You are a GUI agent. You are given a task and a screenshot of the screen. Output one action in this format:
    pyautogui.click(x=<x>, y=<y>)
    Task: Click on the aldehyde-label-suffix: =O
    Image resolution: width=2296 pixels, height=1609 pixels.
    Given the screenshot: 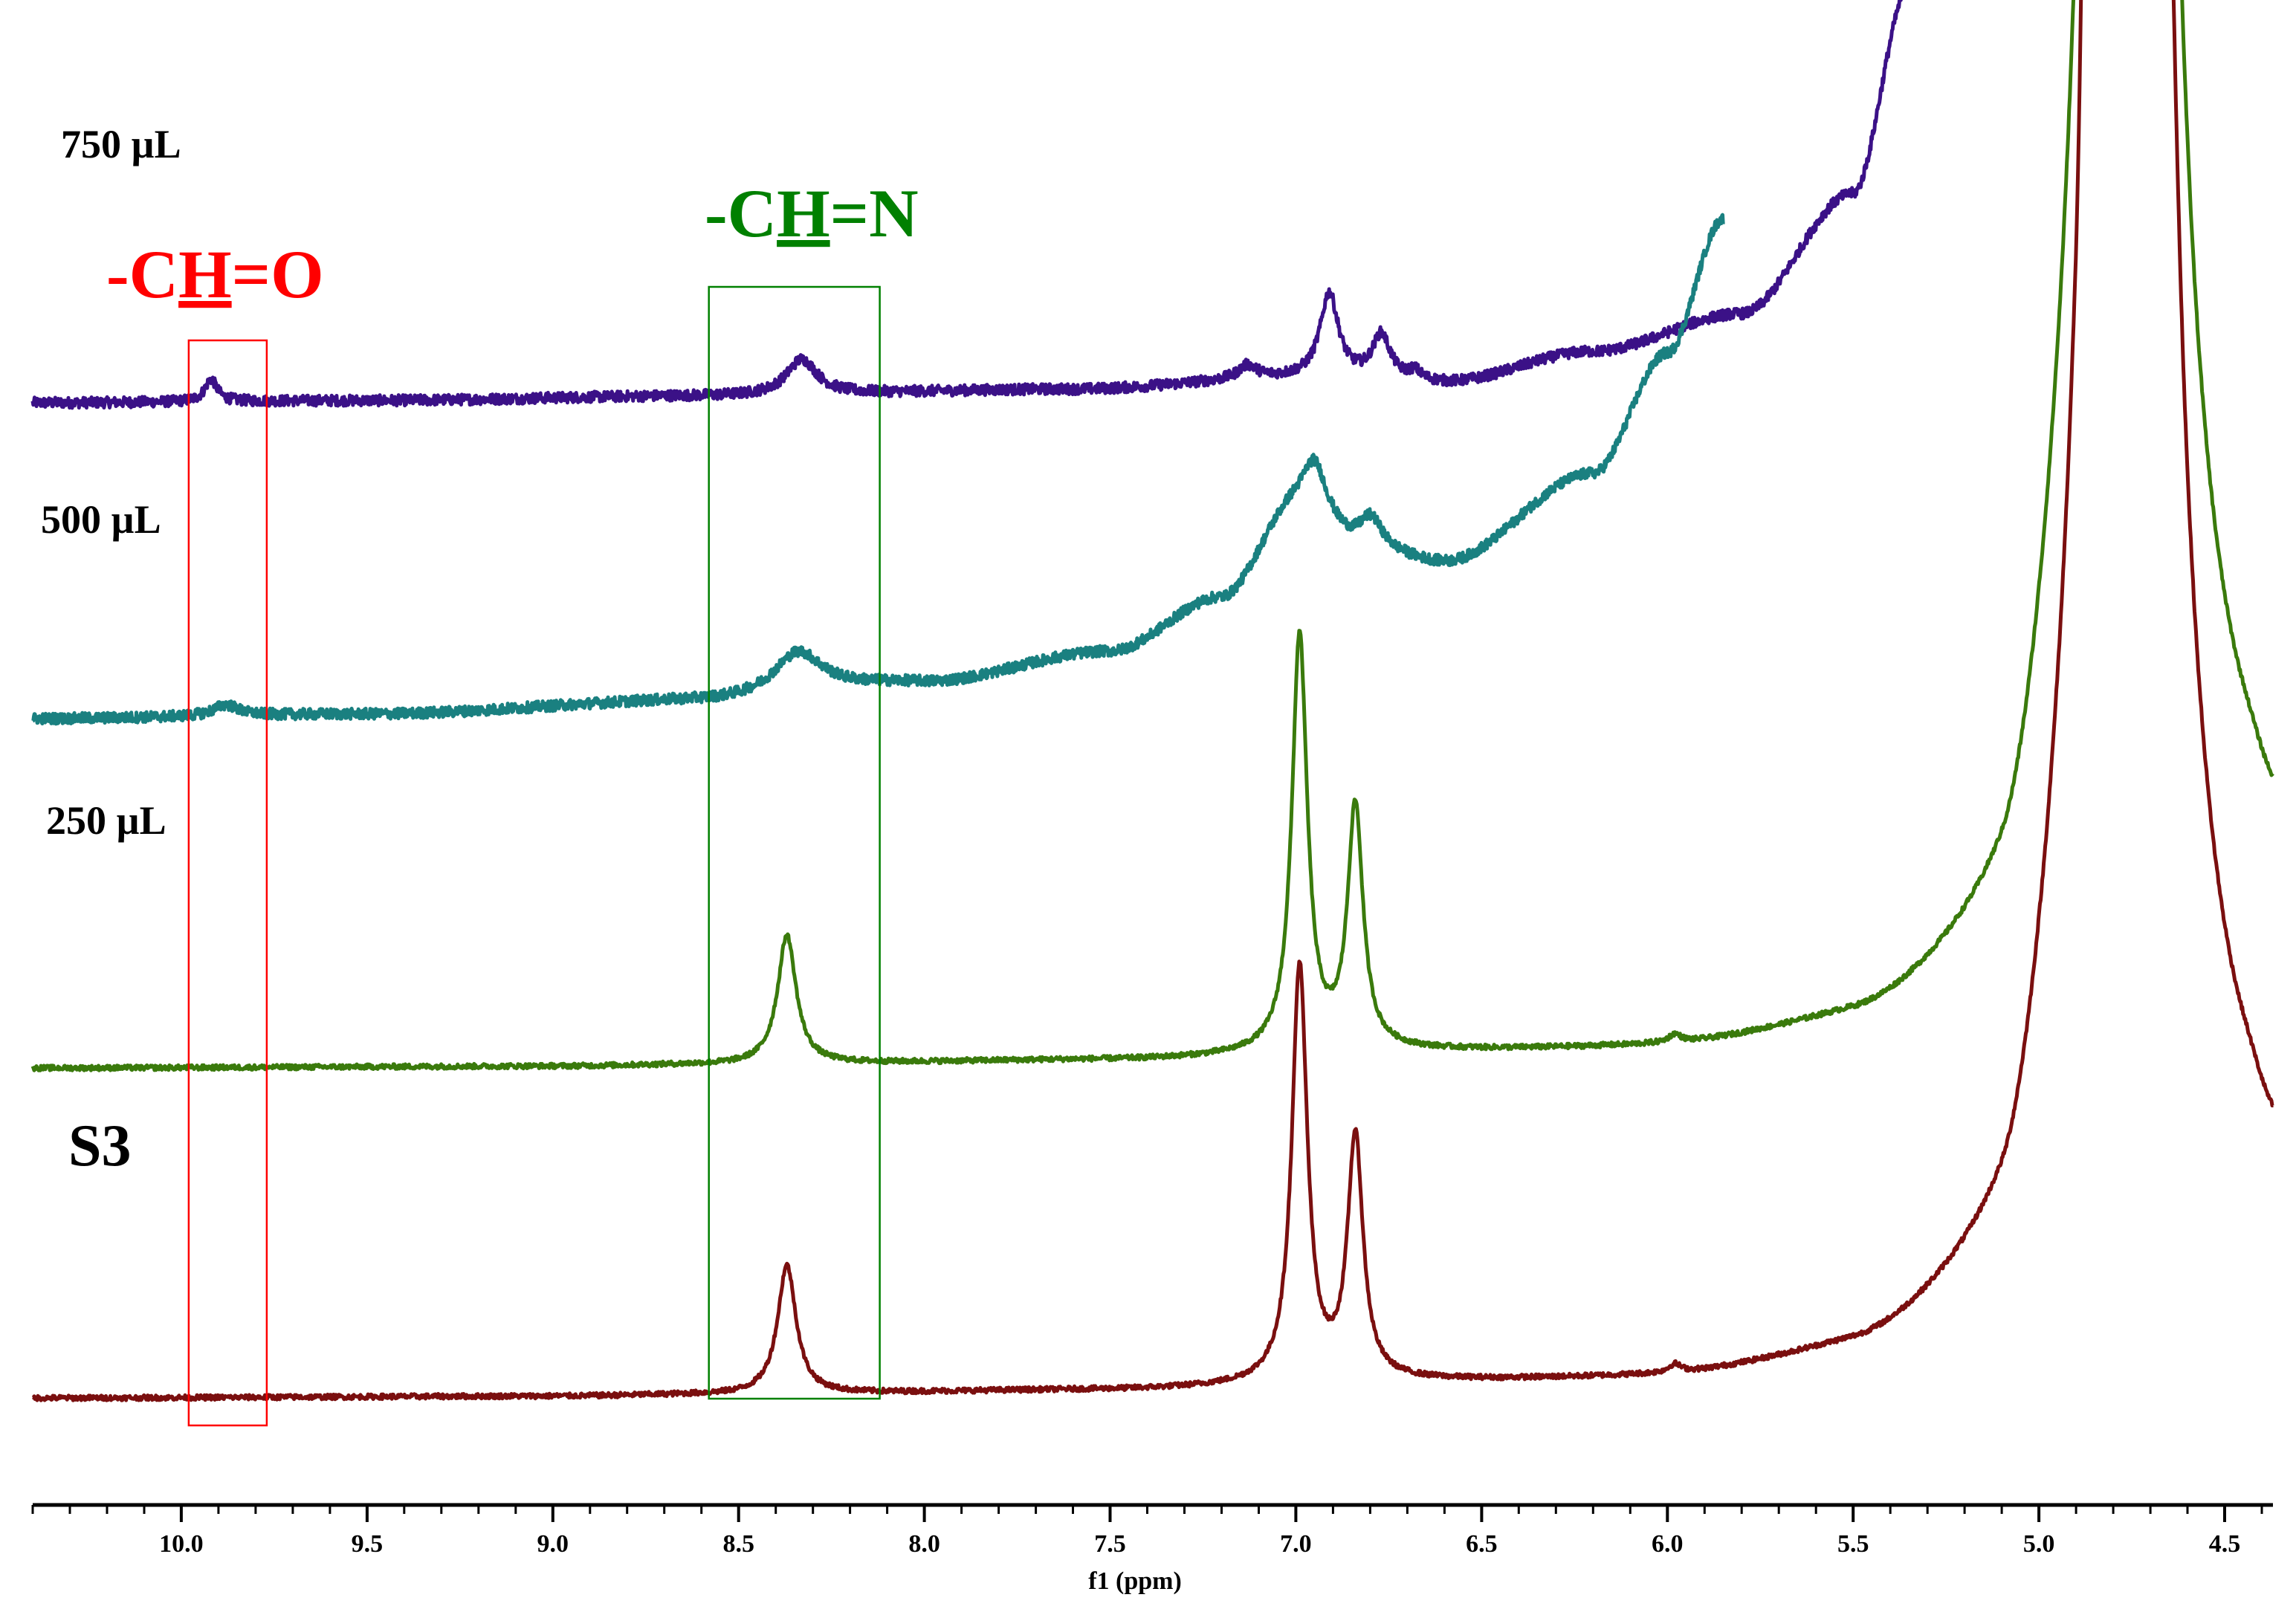 What is the action you would take?
    pyautogui.click(x=278, y=274)
    